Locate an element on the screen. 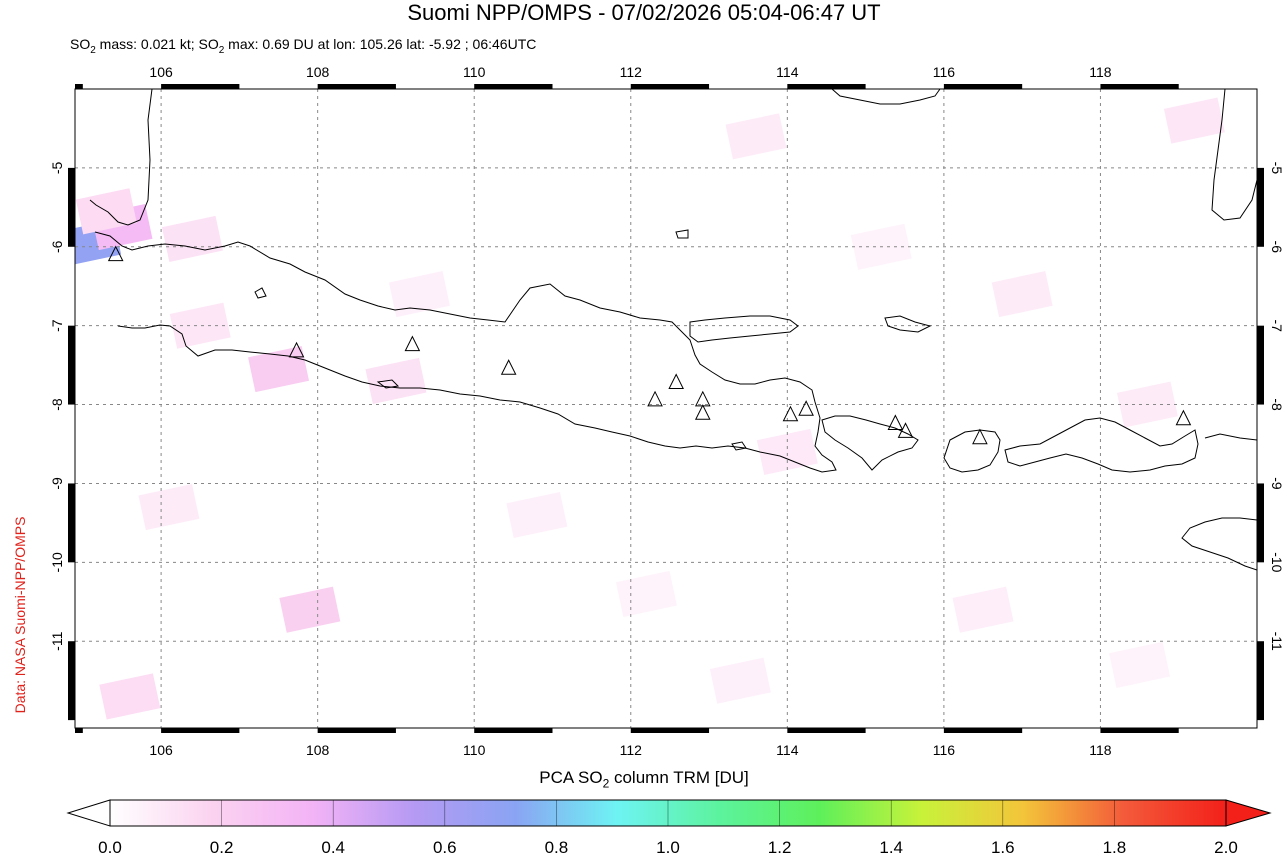 This screenshot has width=1288, height=855. tick-label-lon-bottom: 110 is located at coordinates (474, 750).